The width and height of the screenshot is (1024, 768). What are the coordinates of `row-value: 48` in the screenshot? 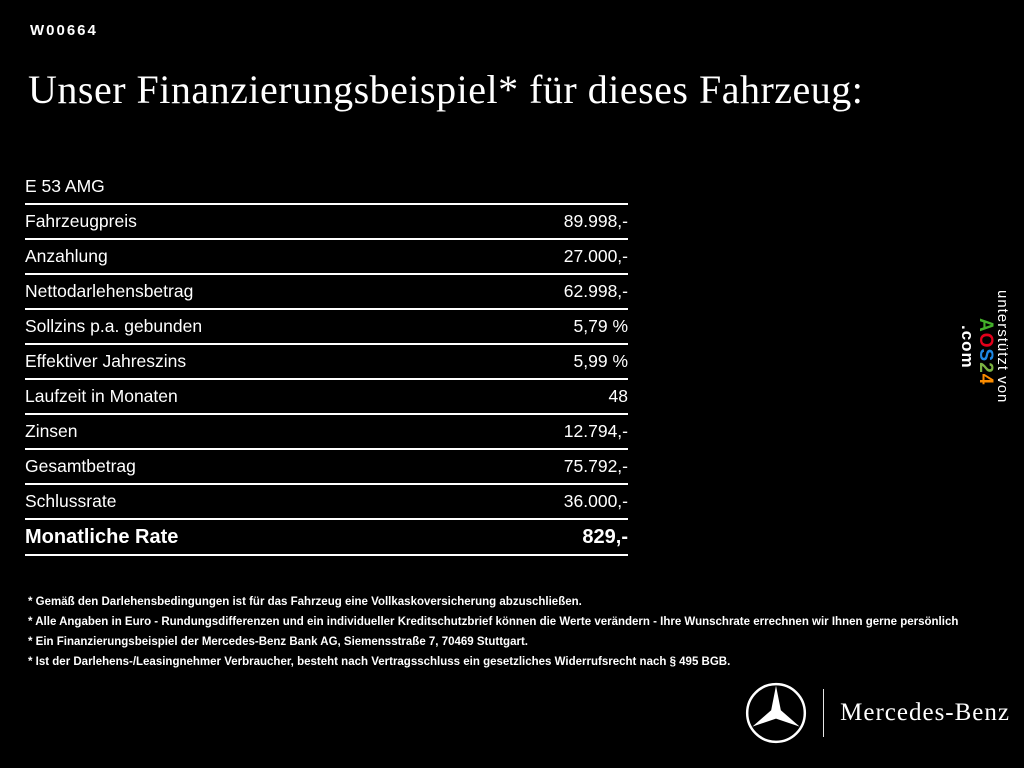 It's located at (618, 396).